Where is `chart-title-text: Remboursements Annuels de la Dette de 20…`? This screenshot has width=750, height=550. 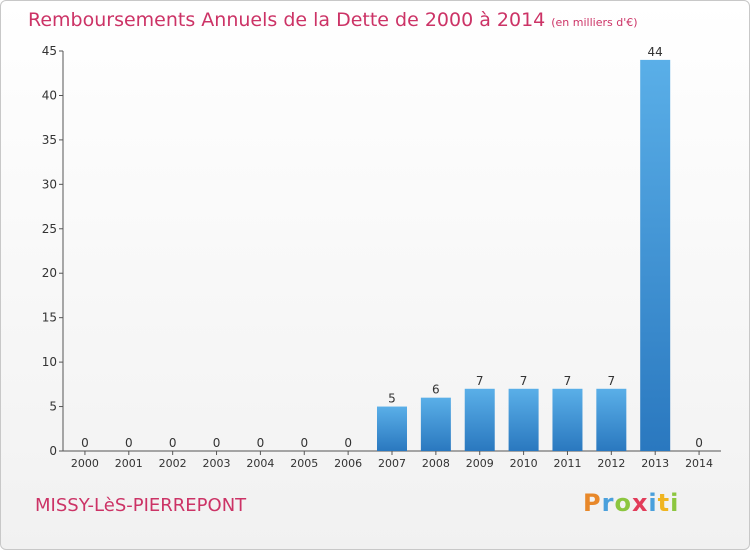
chart-title-text: Remboursements Annuels de la Dette de 20… is located at coordinates (287, 20).